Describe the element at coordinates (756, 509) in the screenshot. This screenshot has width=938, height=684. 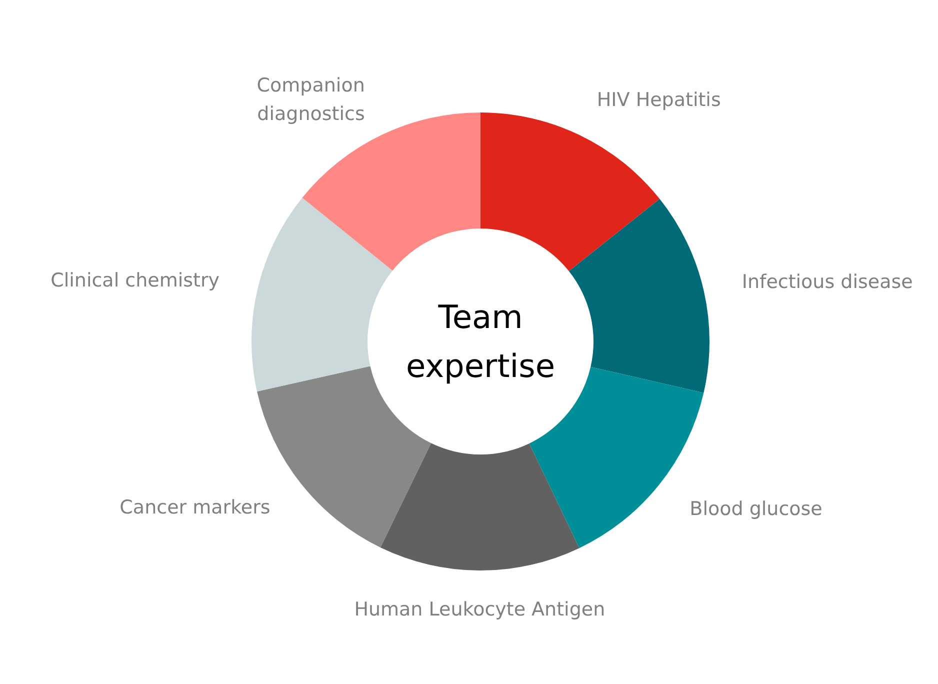
I see `slice-label: Blood glucose` at that location.